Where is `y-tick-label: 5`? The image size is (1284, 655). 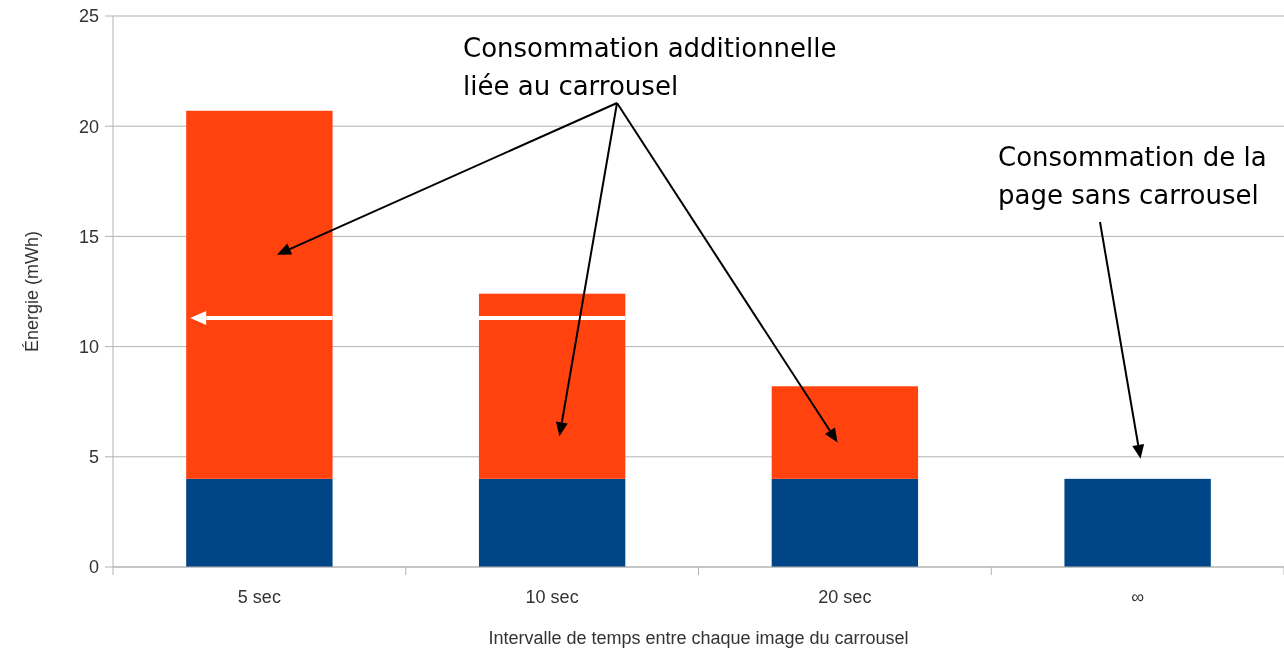 y-tick-label: 5 is located at coordinates (93, 457).